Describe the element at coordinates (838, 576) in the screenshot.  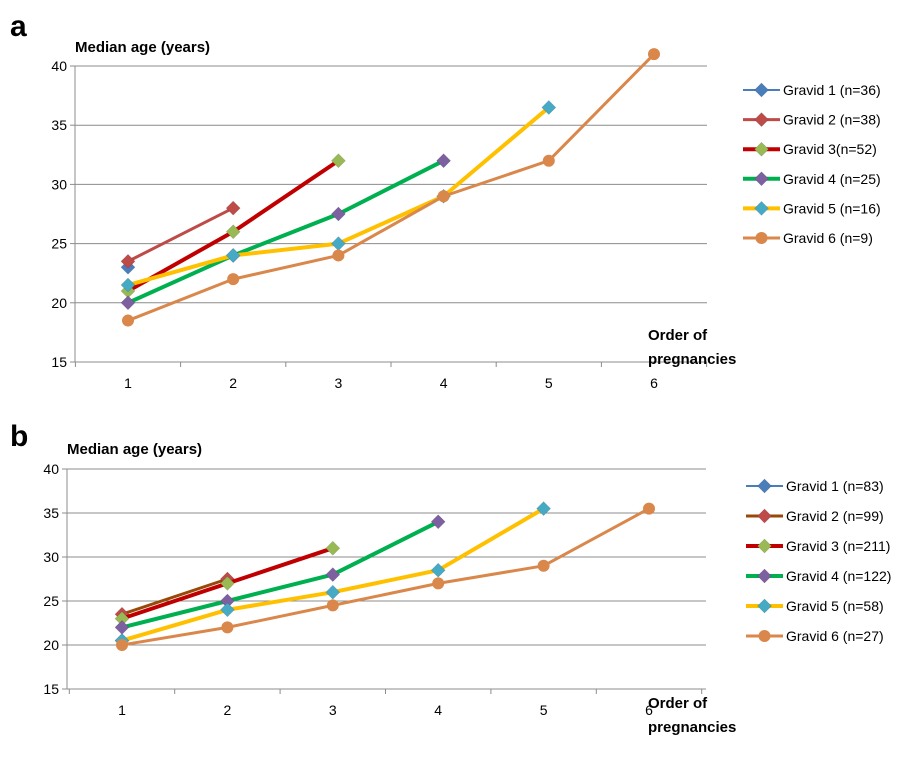
I see `legend-label: Gravid 4 (n=122)` at that location.